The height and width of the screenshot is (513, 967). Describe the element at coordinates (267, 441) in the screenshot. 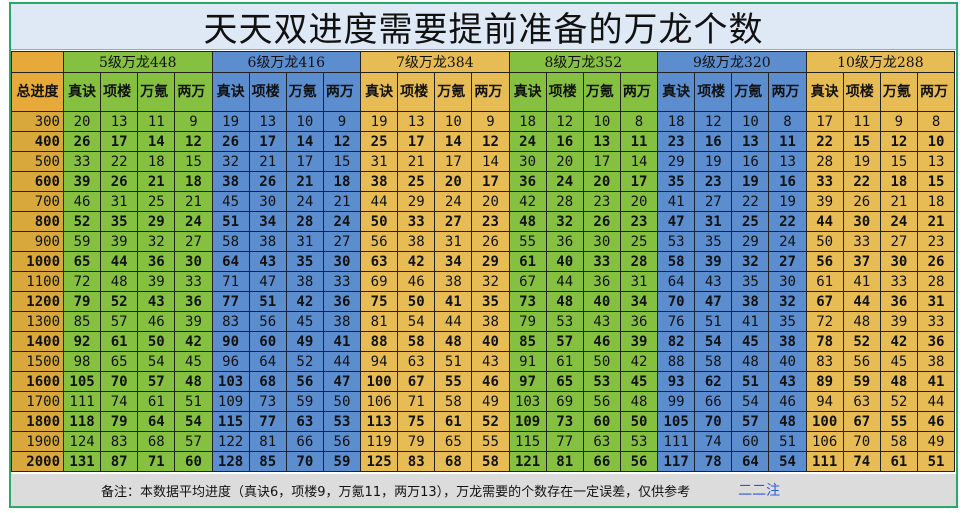

I see `value-cell: 81` at that location.